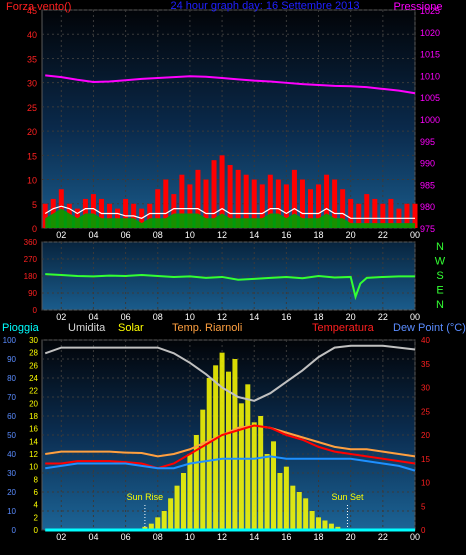  What do you see at coordinates (230, 463) in the screenshot?
I see `dewpoint-line` at bounding box center [230, 463].